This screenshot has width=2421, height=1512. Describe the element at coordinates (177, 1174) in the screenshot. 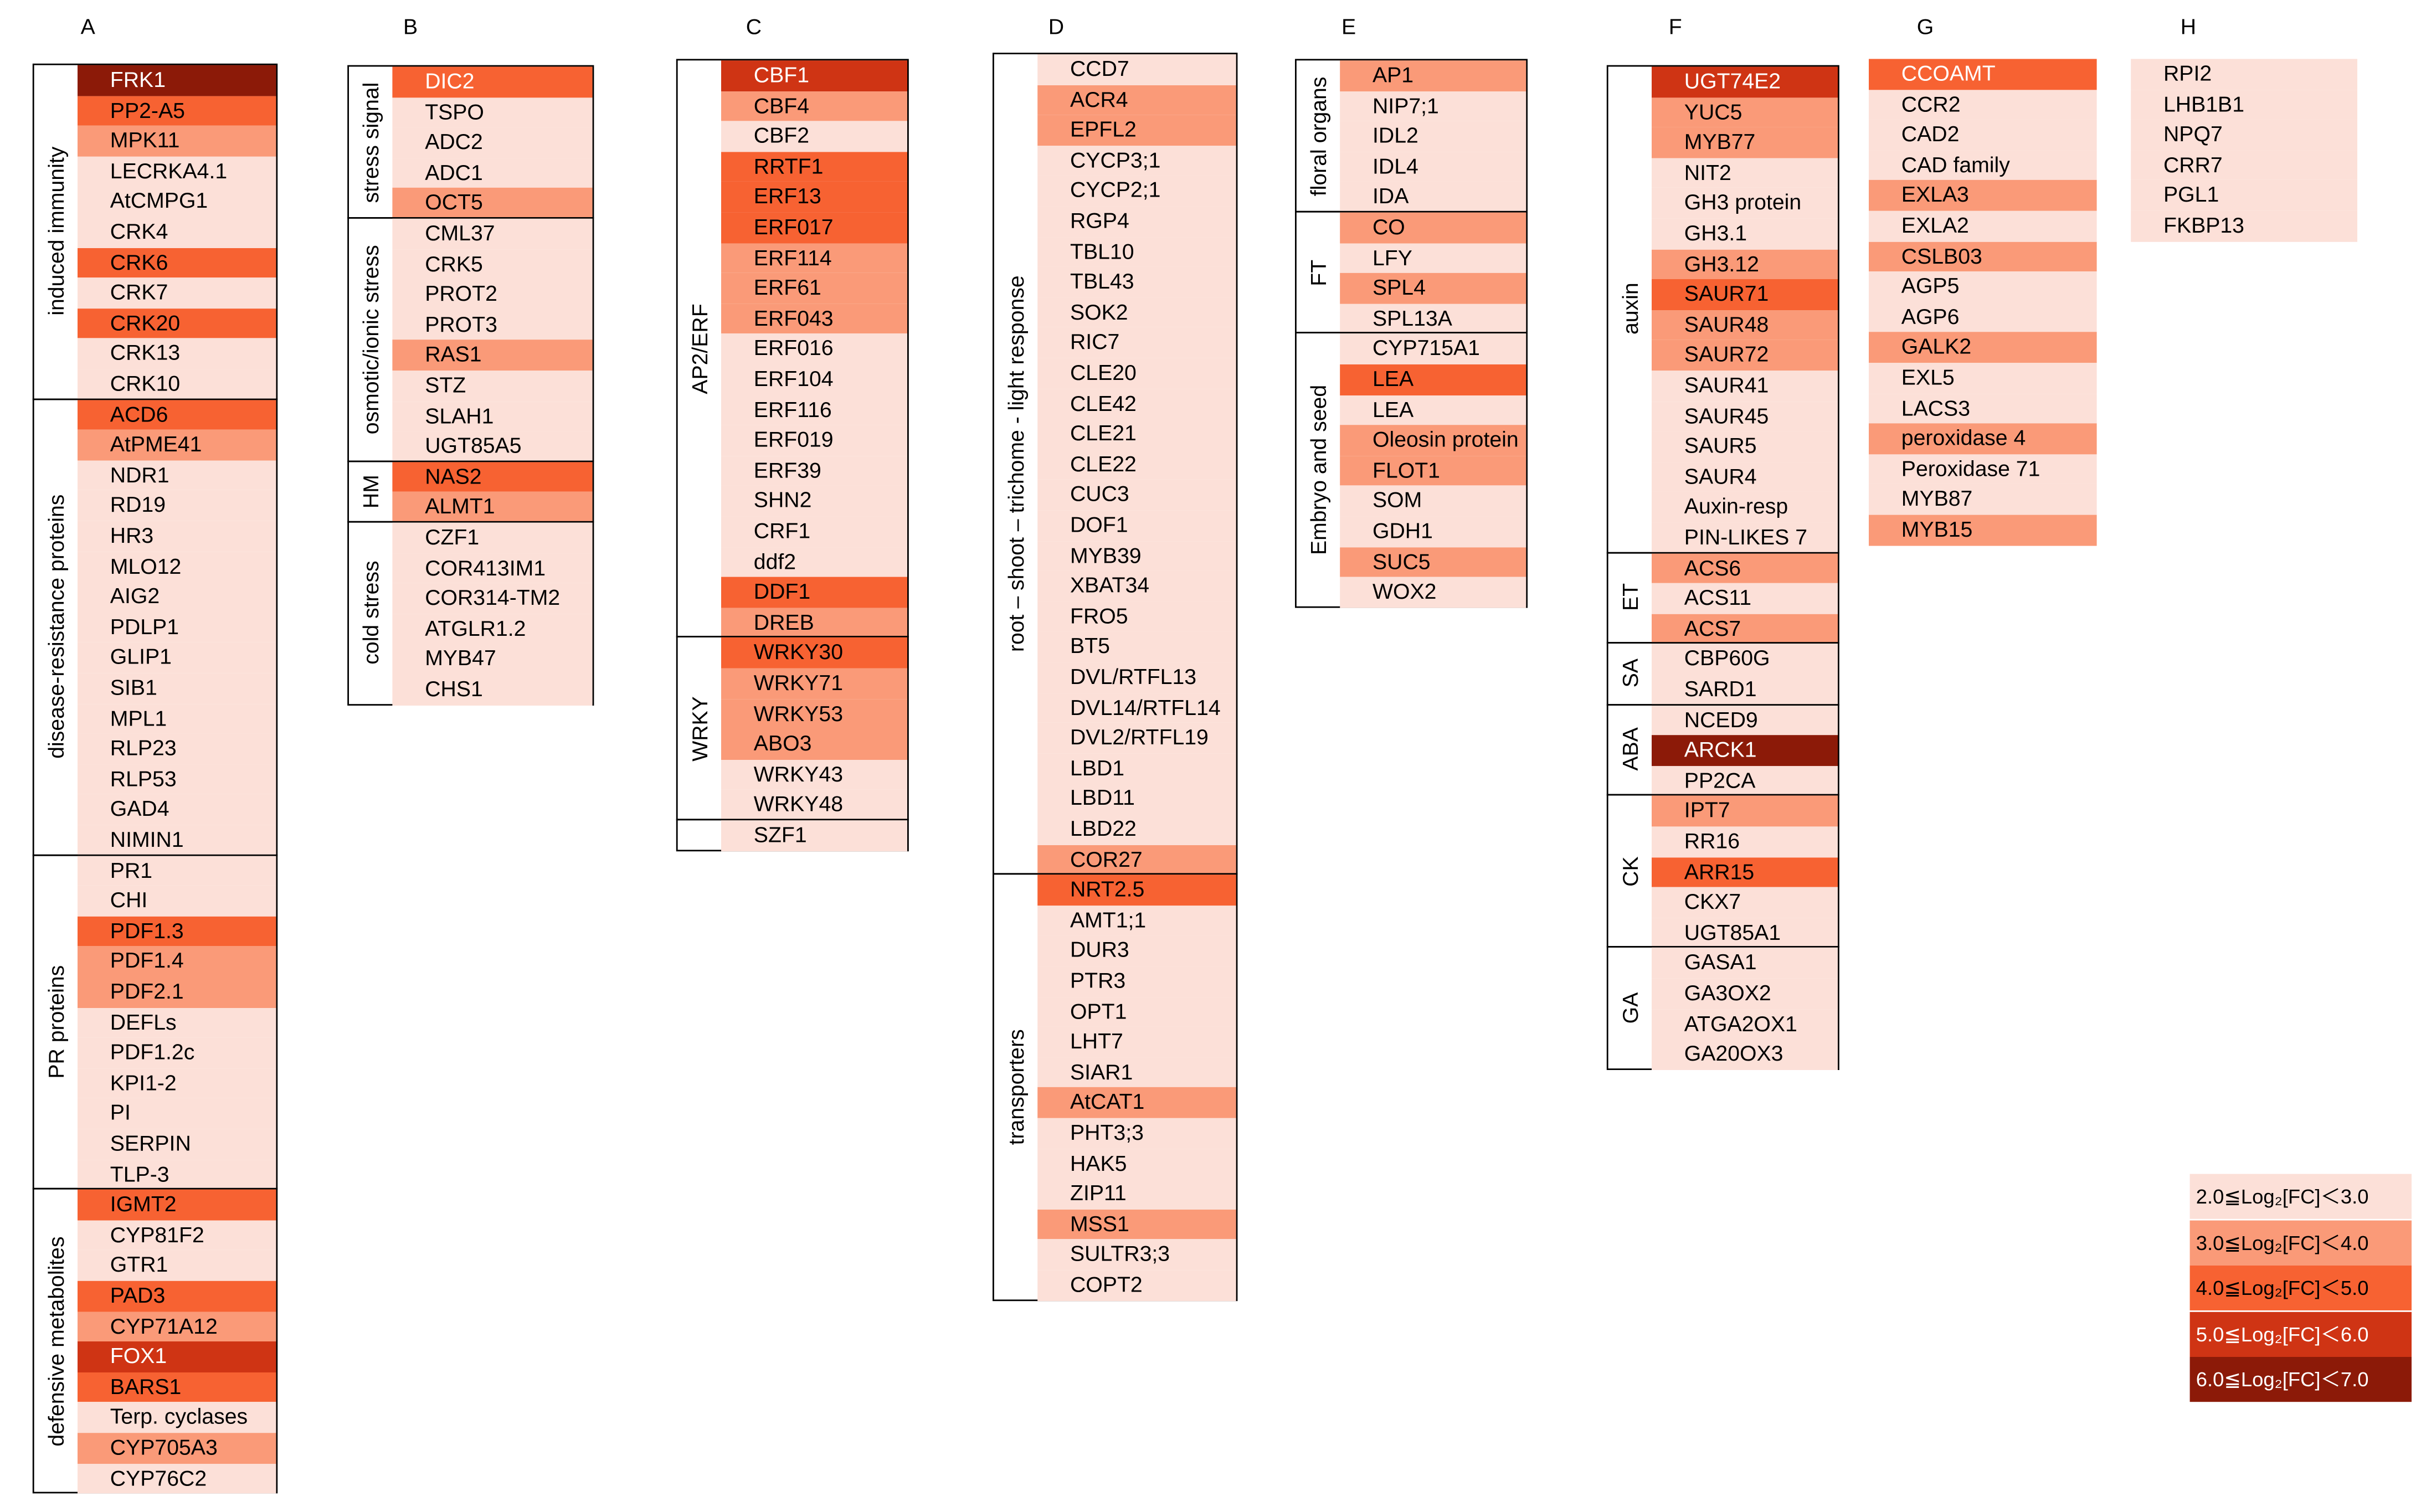

I see `gene-cell: TLP-3` at that location.